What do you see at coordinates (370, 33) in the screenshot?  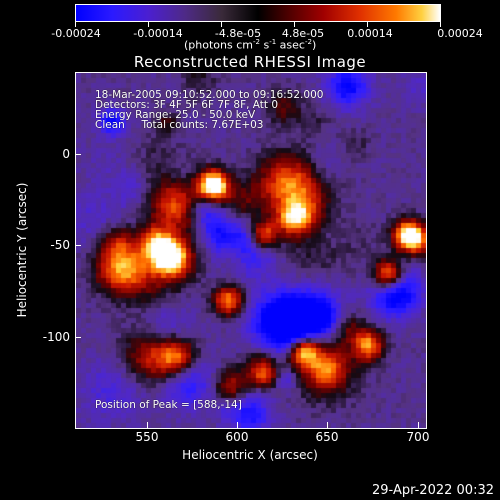 I see `colorbar-tick-label: 0.00014` at bounding box center [370, 33].